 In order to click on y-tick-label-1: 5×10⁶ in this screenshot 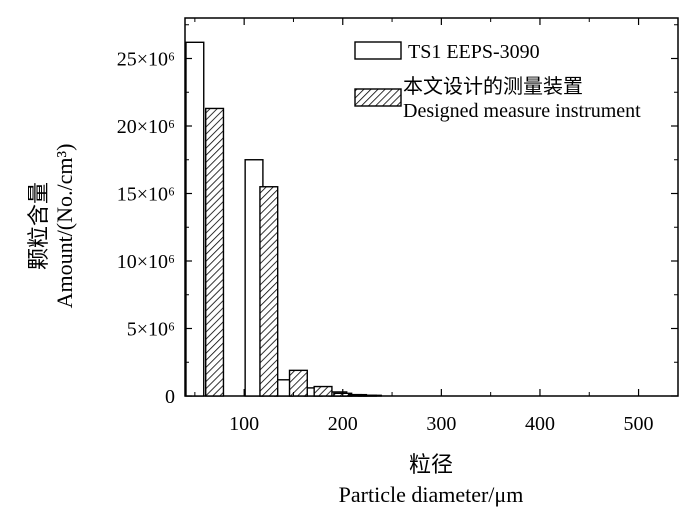, I will do `click(151, 330)`.